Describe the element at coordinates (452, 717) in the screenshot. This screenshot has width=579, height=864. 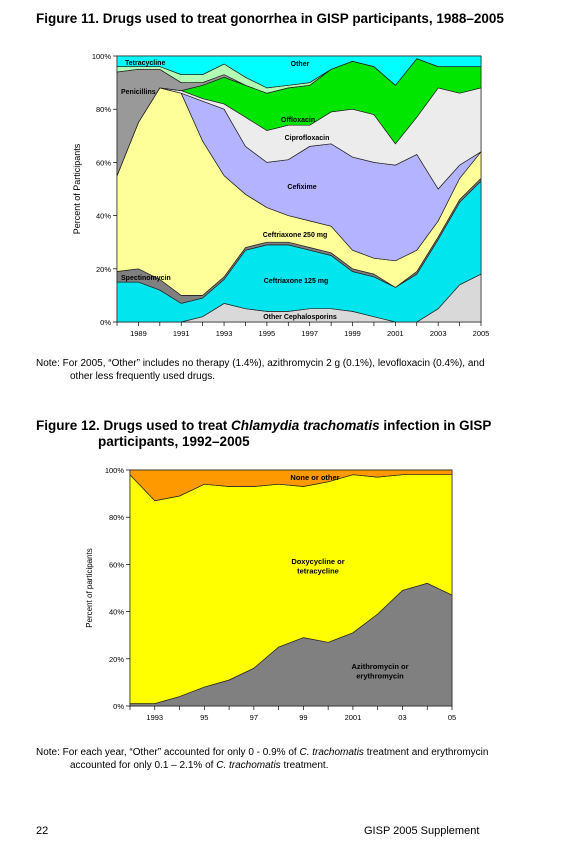
I see `x-tick-label: 05` at that location.